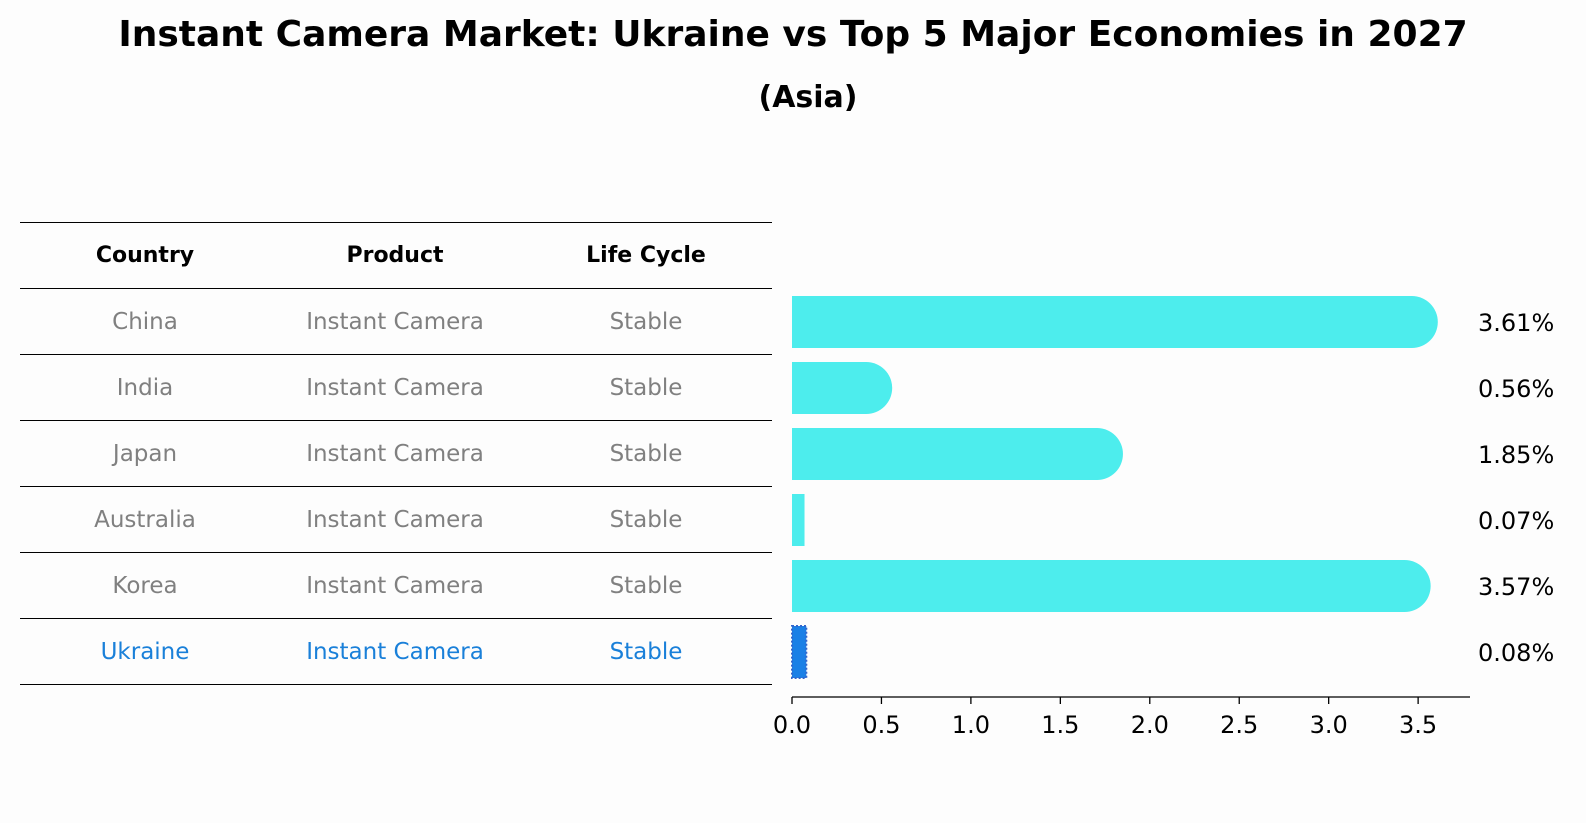 The width and height of the screenshot is (1586, 823). What do you see at coordinates (145, 453) in the screenshot?
I see `country-cell: Japan` at bounding box center [145, 453].